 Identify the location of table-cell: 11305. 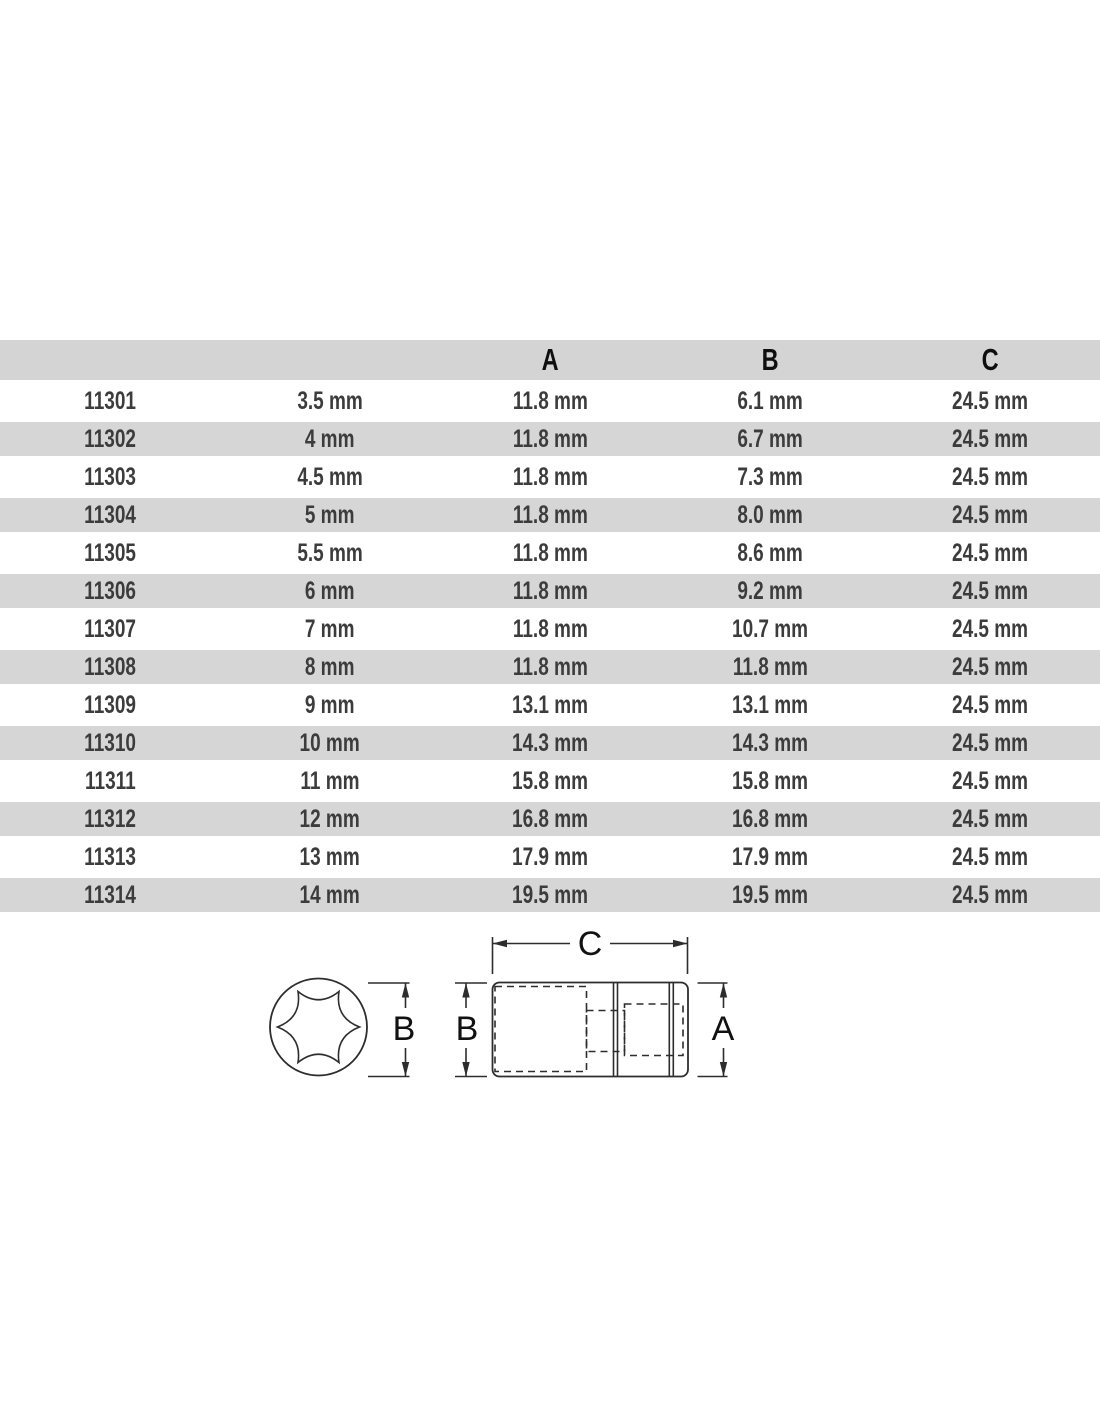
(110, 553).